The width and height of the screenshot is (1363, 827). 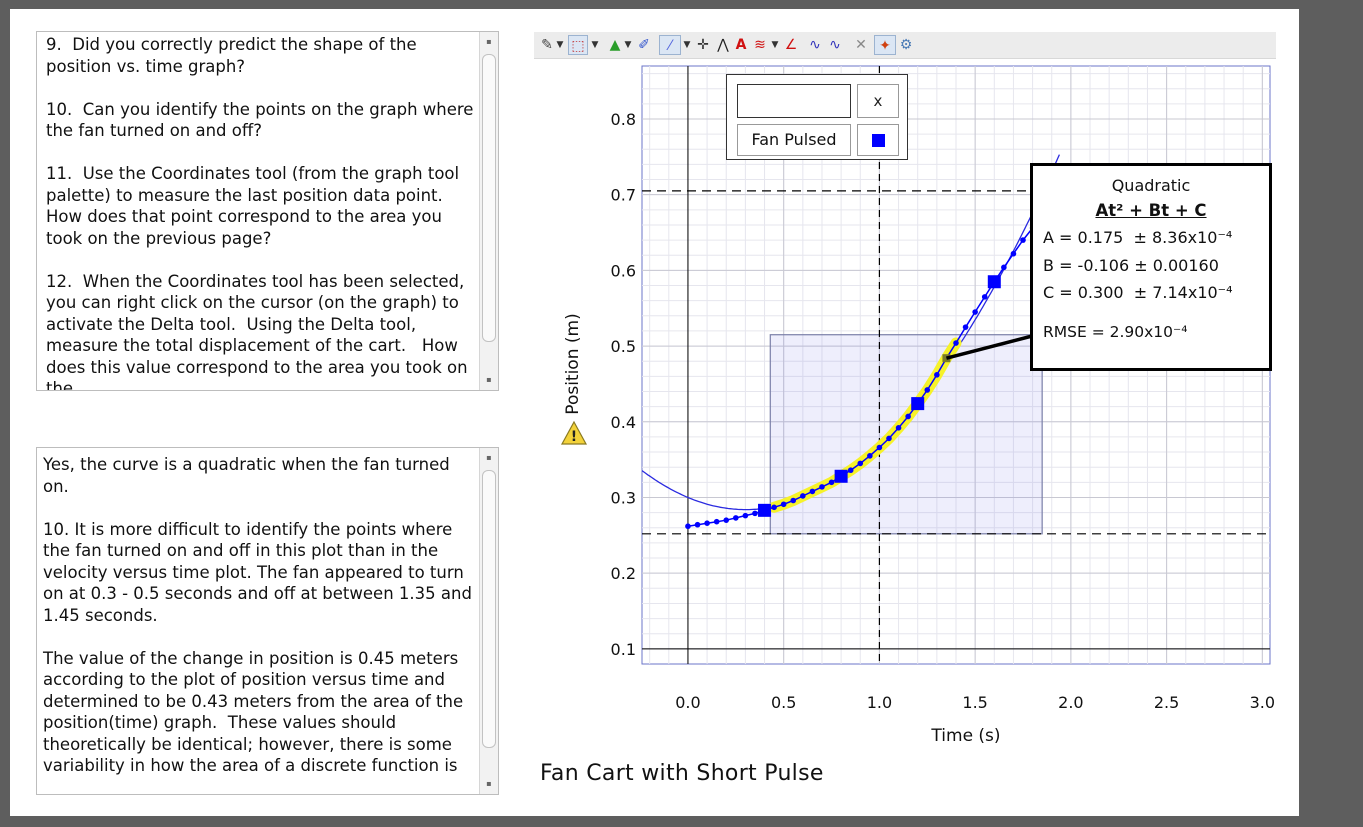 I want to click on region-select-icon: ⬚, so click(x=578, y=45).